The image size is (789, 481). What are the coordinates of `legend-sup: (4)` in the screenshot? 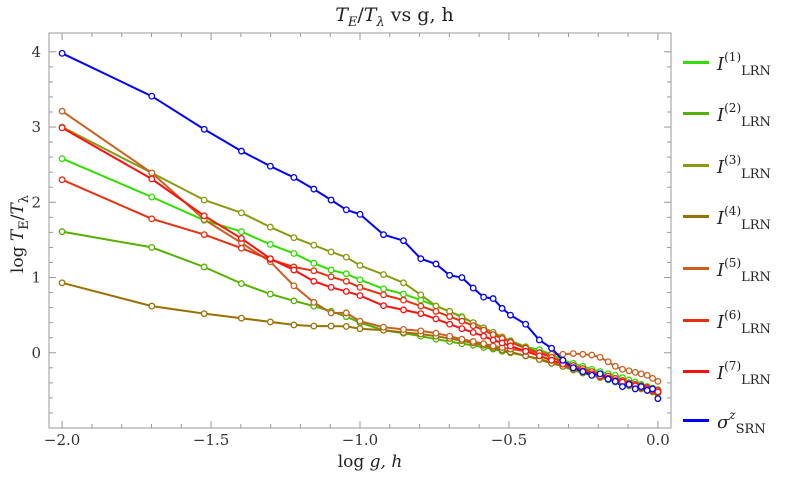 It's located at (733, 211).